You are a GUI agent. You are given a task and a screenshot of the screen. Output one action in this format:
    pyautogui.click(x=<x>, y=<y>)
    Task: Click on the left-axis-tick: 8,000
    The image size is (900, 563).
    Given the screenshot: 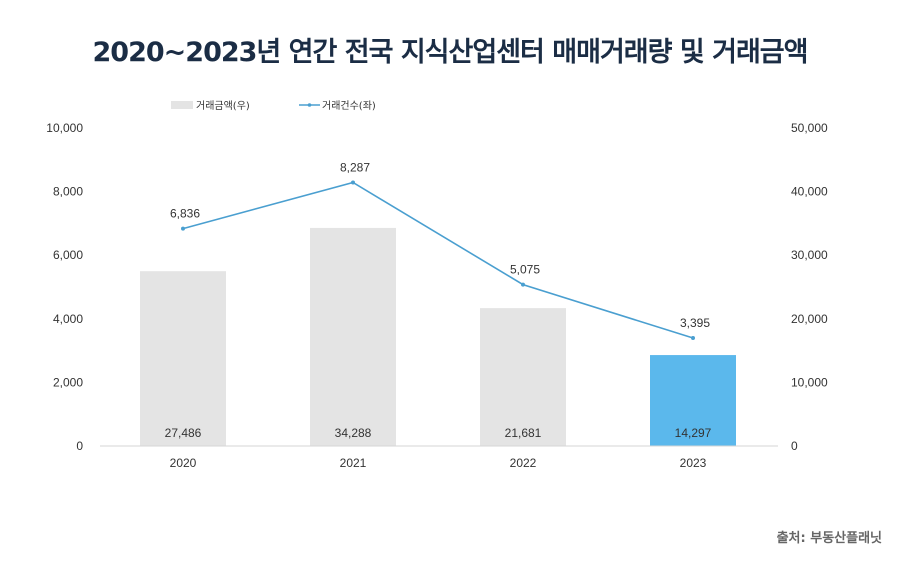 What is the action you would take?
    pyautogui.click(x=68, y=192)
    